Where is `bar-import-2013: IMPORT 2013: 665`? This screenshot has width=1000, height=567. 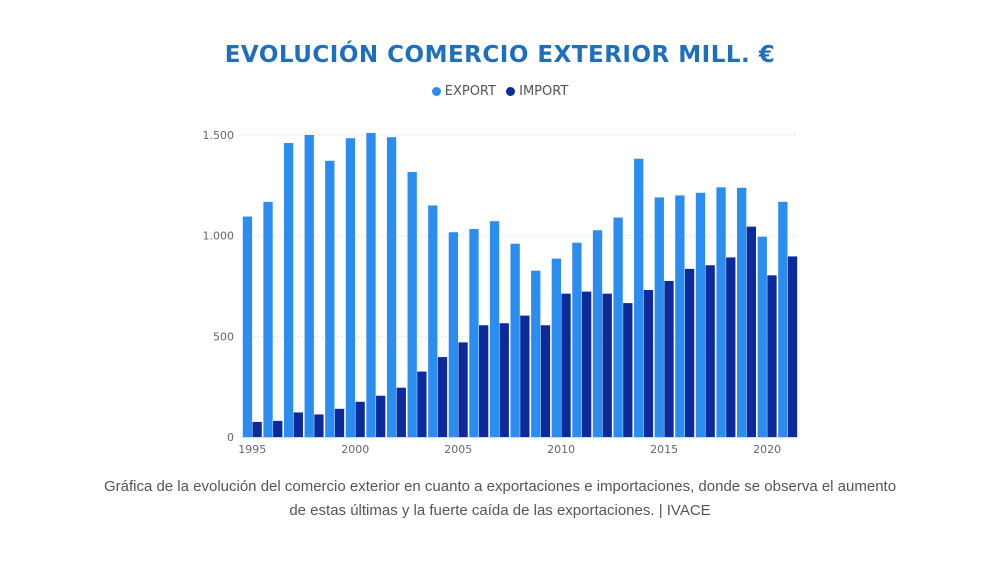
bar-import-2013: IMPORT 2013: 665 is located at coordinates (628, 370).